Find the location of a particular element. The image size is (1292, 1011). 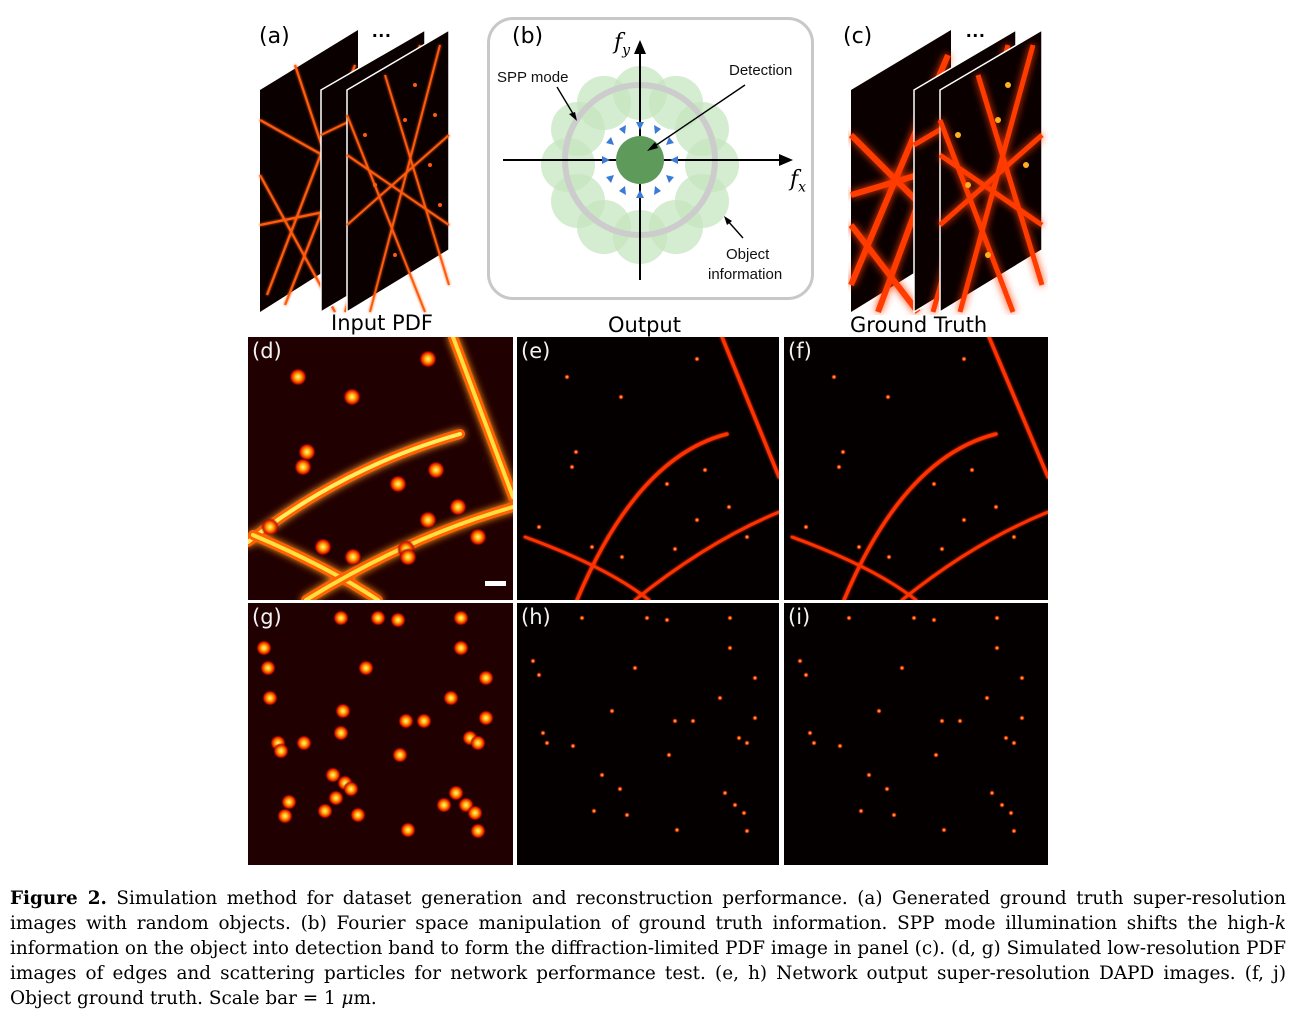

caption-text-part3: m. is located at coordinates (365, 998).